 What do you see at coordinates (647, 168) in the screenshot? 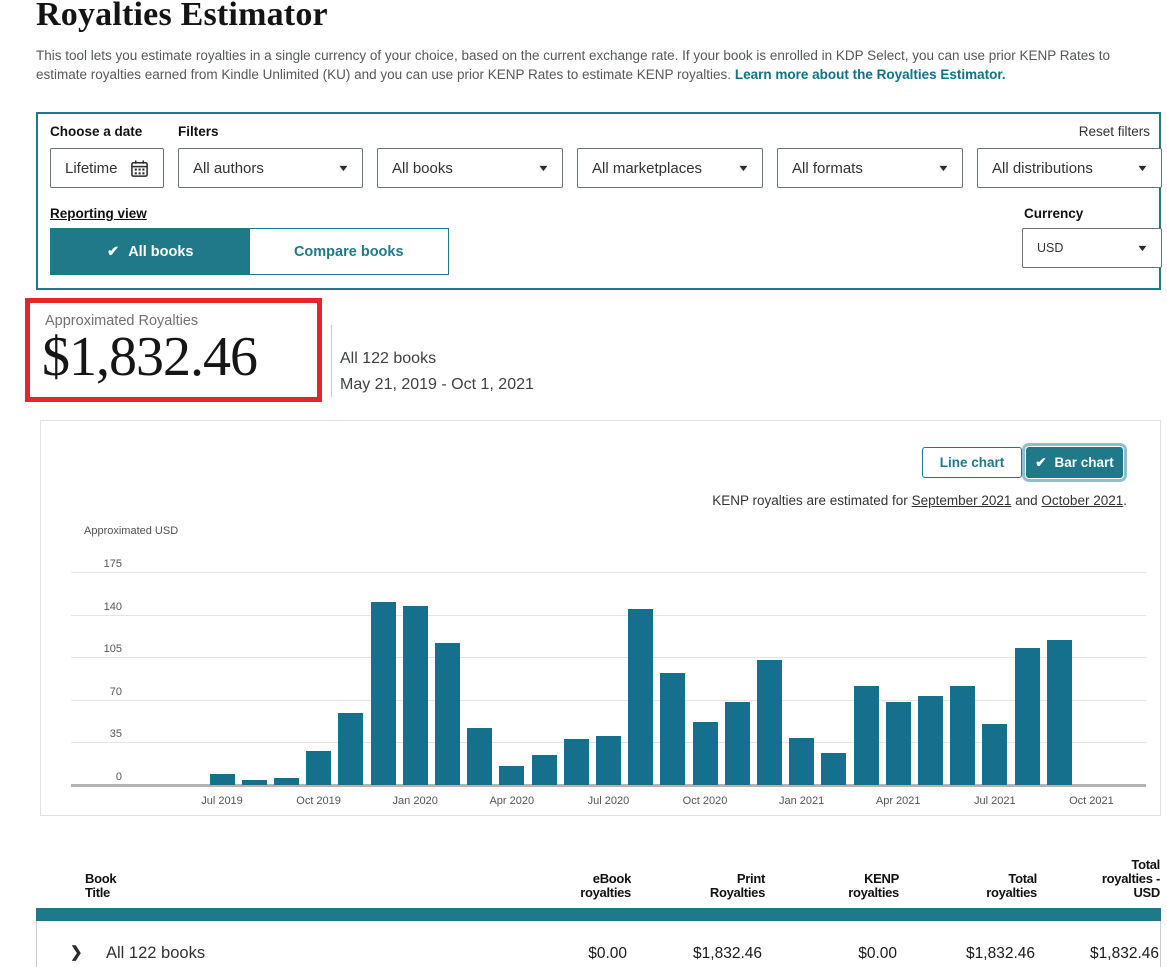
I see `marketplaces-filter-value: All marketplaces` at bounding box center [647, 168].